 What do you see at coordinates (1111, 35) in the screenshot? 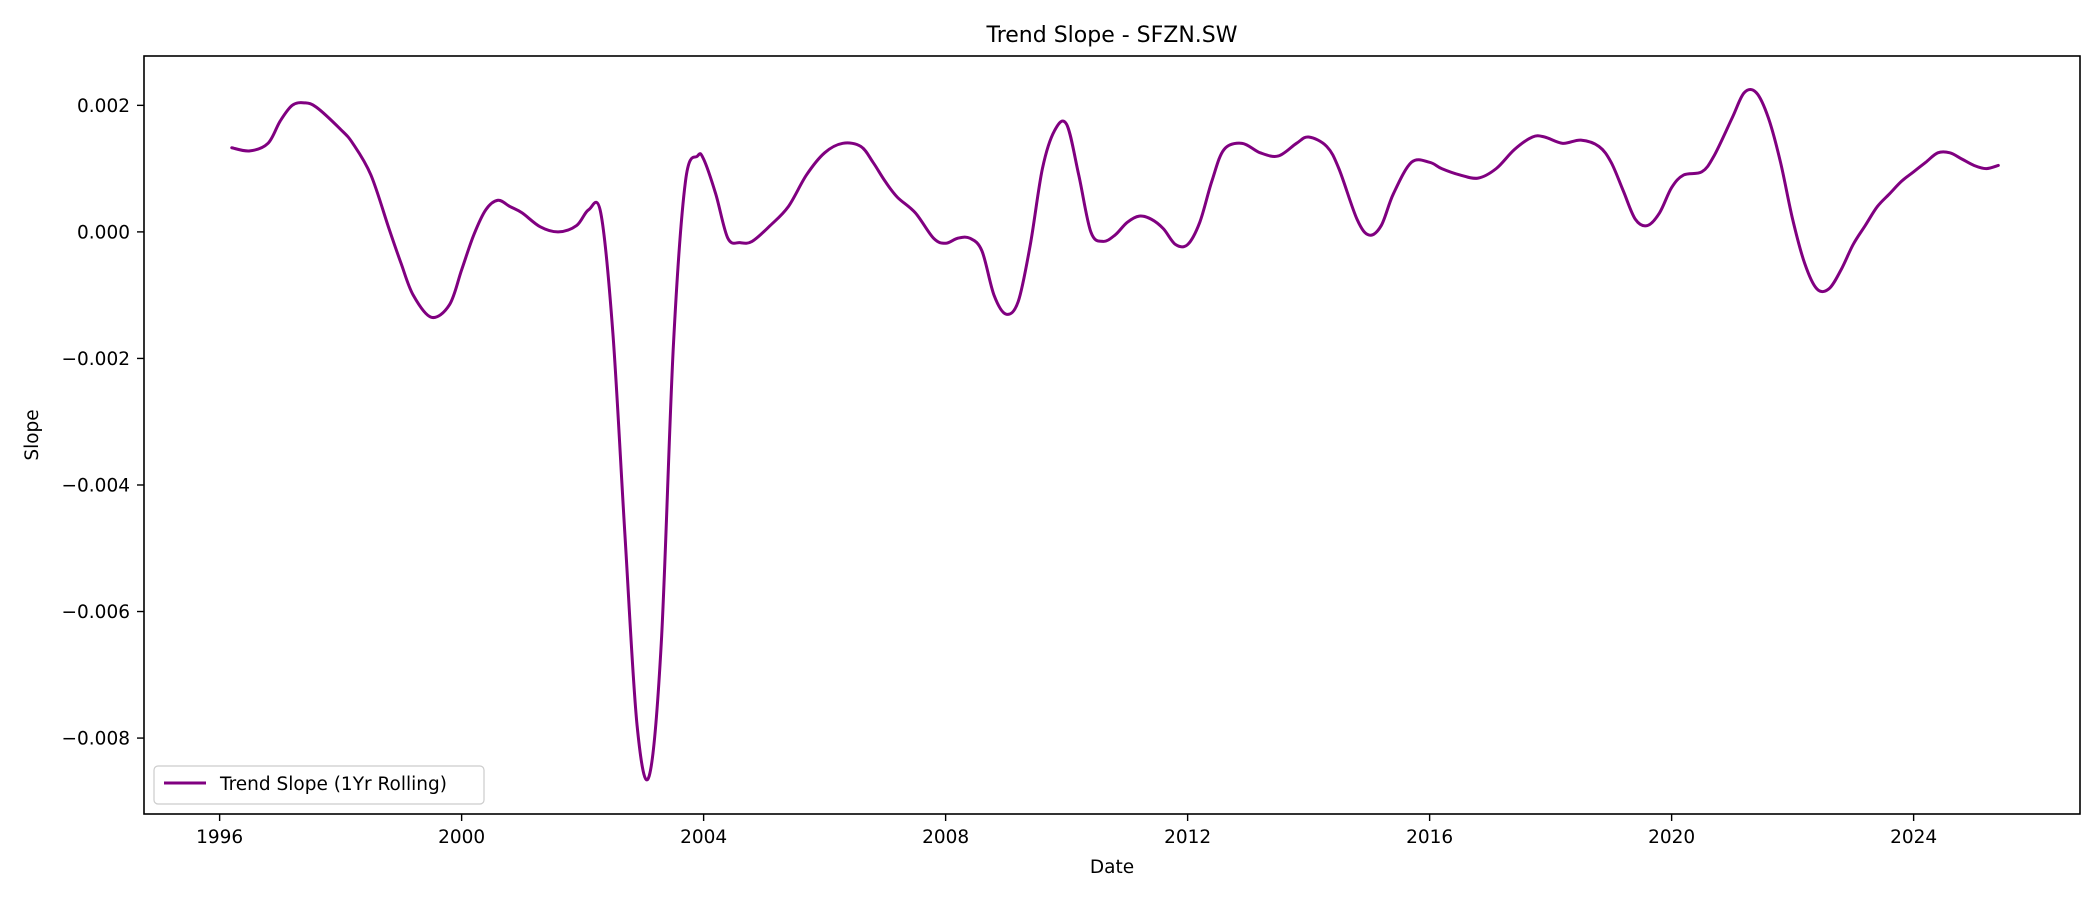
I see `chart-title: Trend Slope - SFZN.SW` at bounding box center [1111, 35].